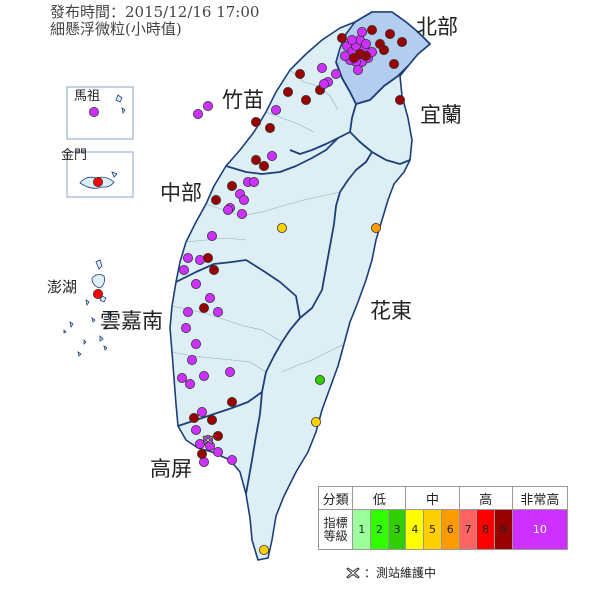 This screenshot has height=600, width=600. I want to click on legend-level-9: 9, so click(503, 529).